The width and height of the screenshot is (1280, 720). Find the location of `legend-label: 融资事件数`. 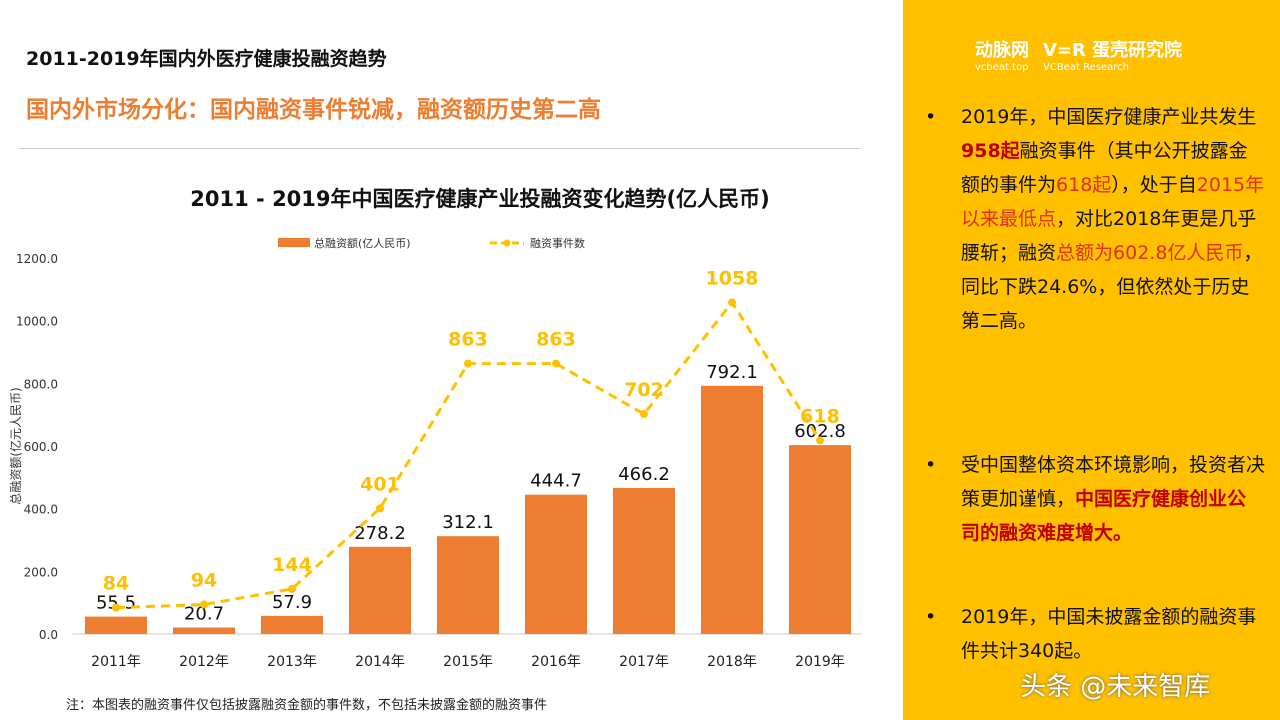

legend-label: 融资事件数 is located at coordinates (557, 243).